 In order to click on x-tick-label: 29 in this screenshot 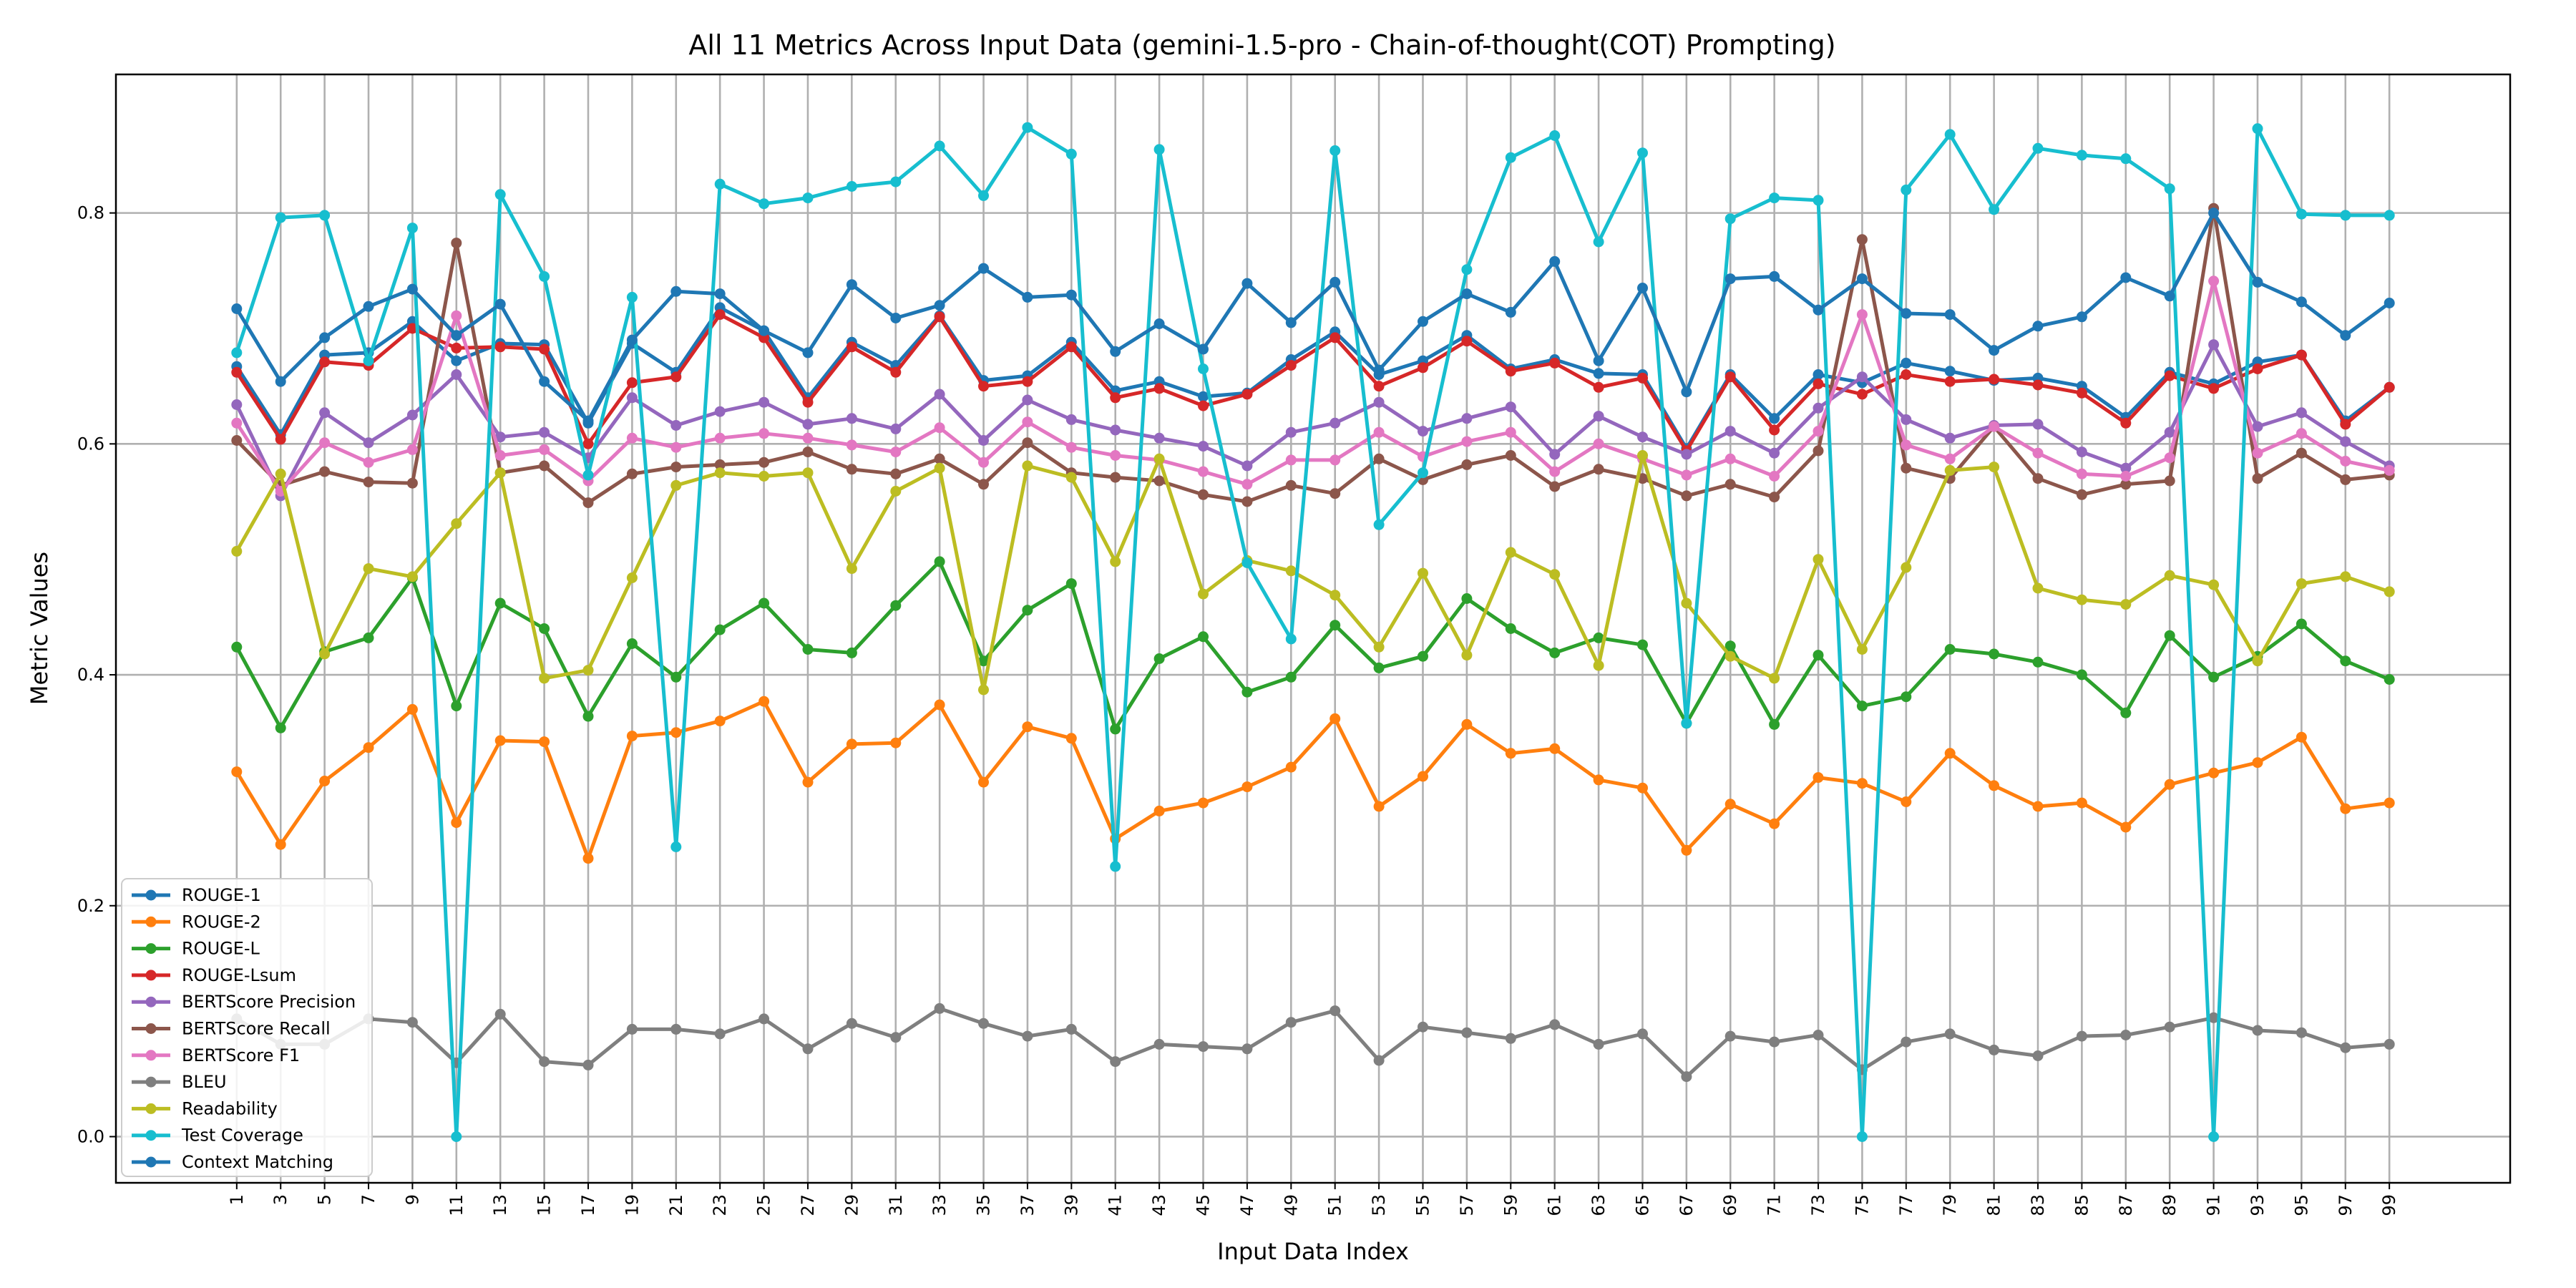, I will do `click(851, 1205)`.